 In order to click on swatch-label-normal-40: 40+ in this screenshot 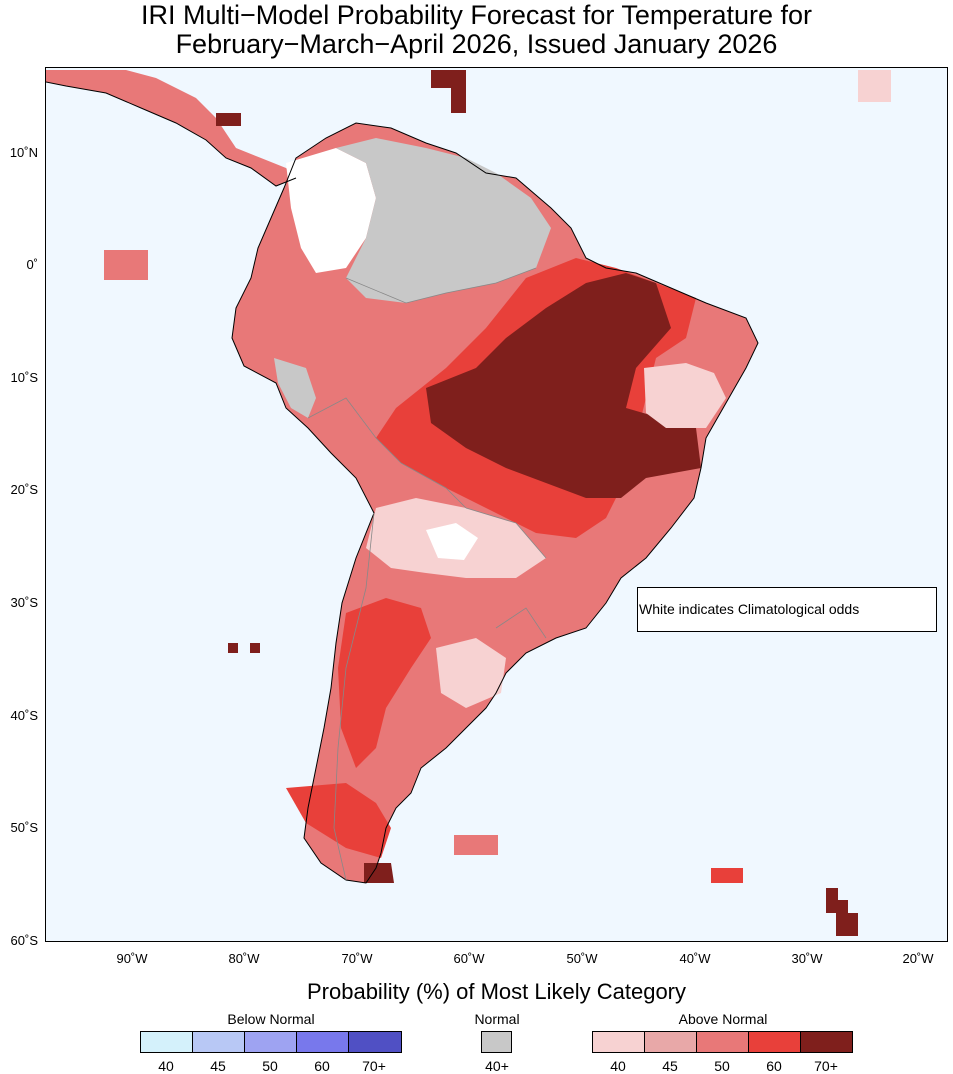, I will do `click(497, 1066)`.